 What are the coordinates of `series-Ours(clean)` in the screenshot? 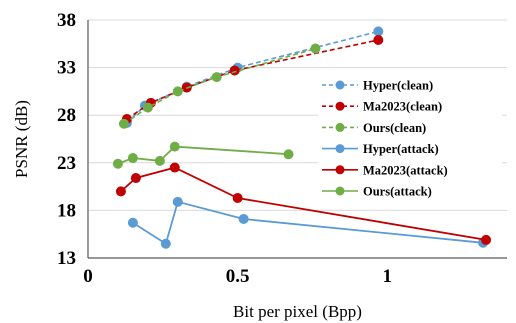 It's located at (219, 86).